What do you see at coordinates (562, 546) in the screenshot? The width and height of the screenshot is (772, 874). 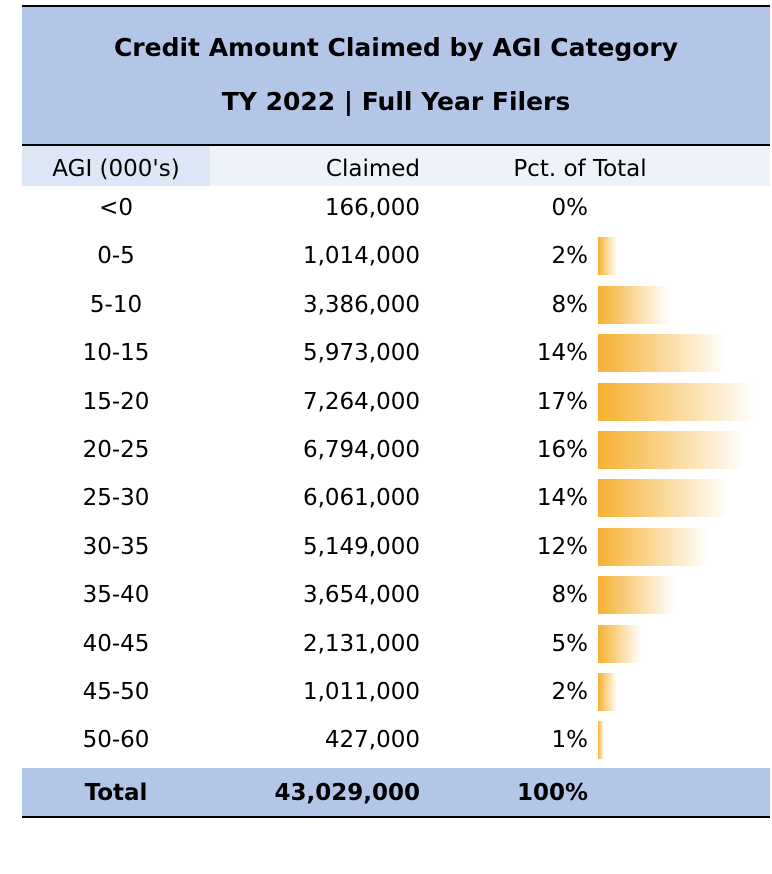 I see `pct-cell: 12%` at bounding box center [562, 546].